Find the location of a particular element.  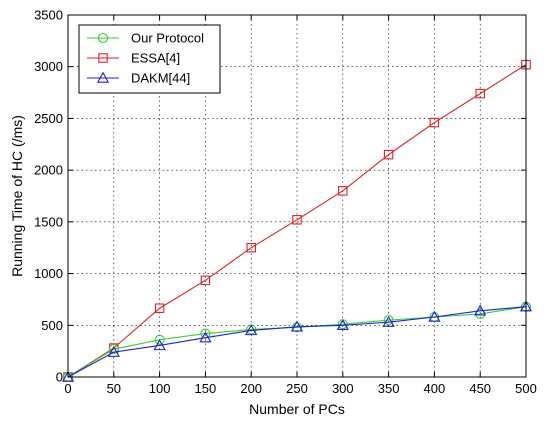

y-tick-label: 3500 is located at coordinates (48, 15).